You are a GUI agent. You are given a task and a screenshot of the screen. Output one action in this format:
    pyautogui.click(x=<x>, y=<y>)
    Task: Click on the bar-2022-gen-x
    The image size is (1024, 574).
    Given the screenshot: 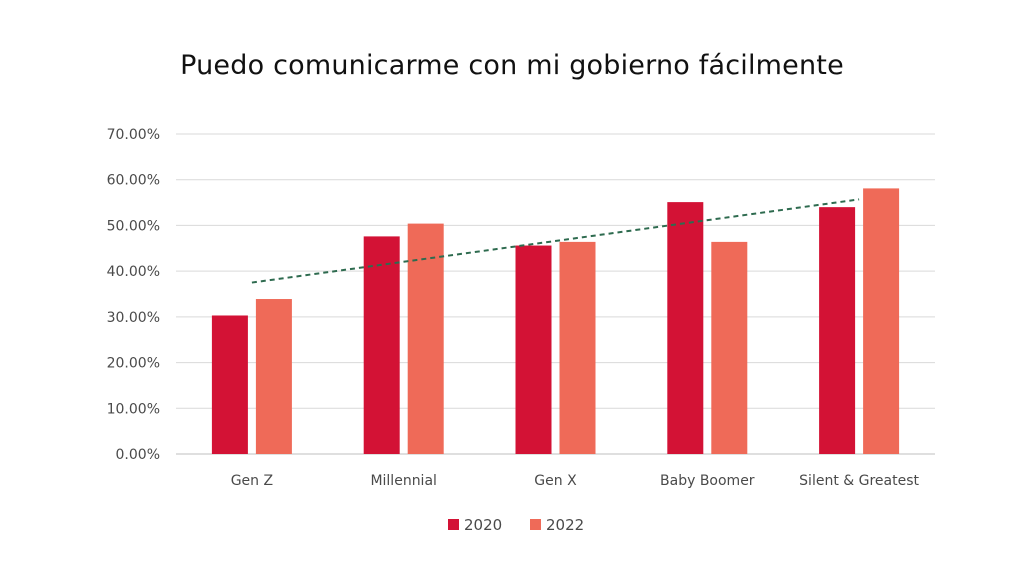 What is the action you would take?
    pyautogui.click(x=577, y=347)
    